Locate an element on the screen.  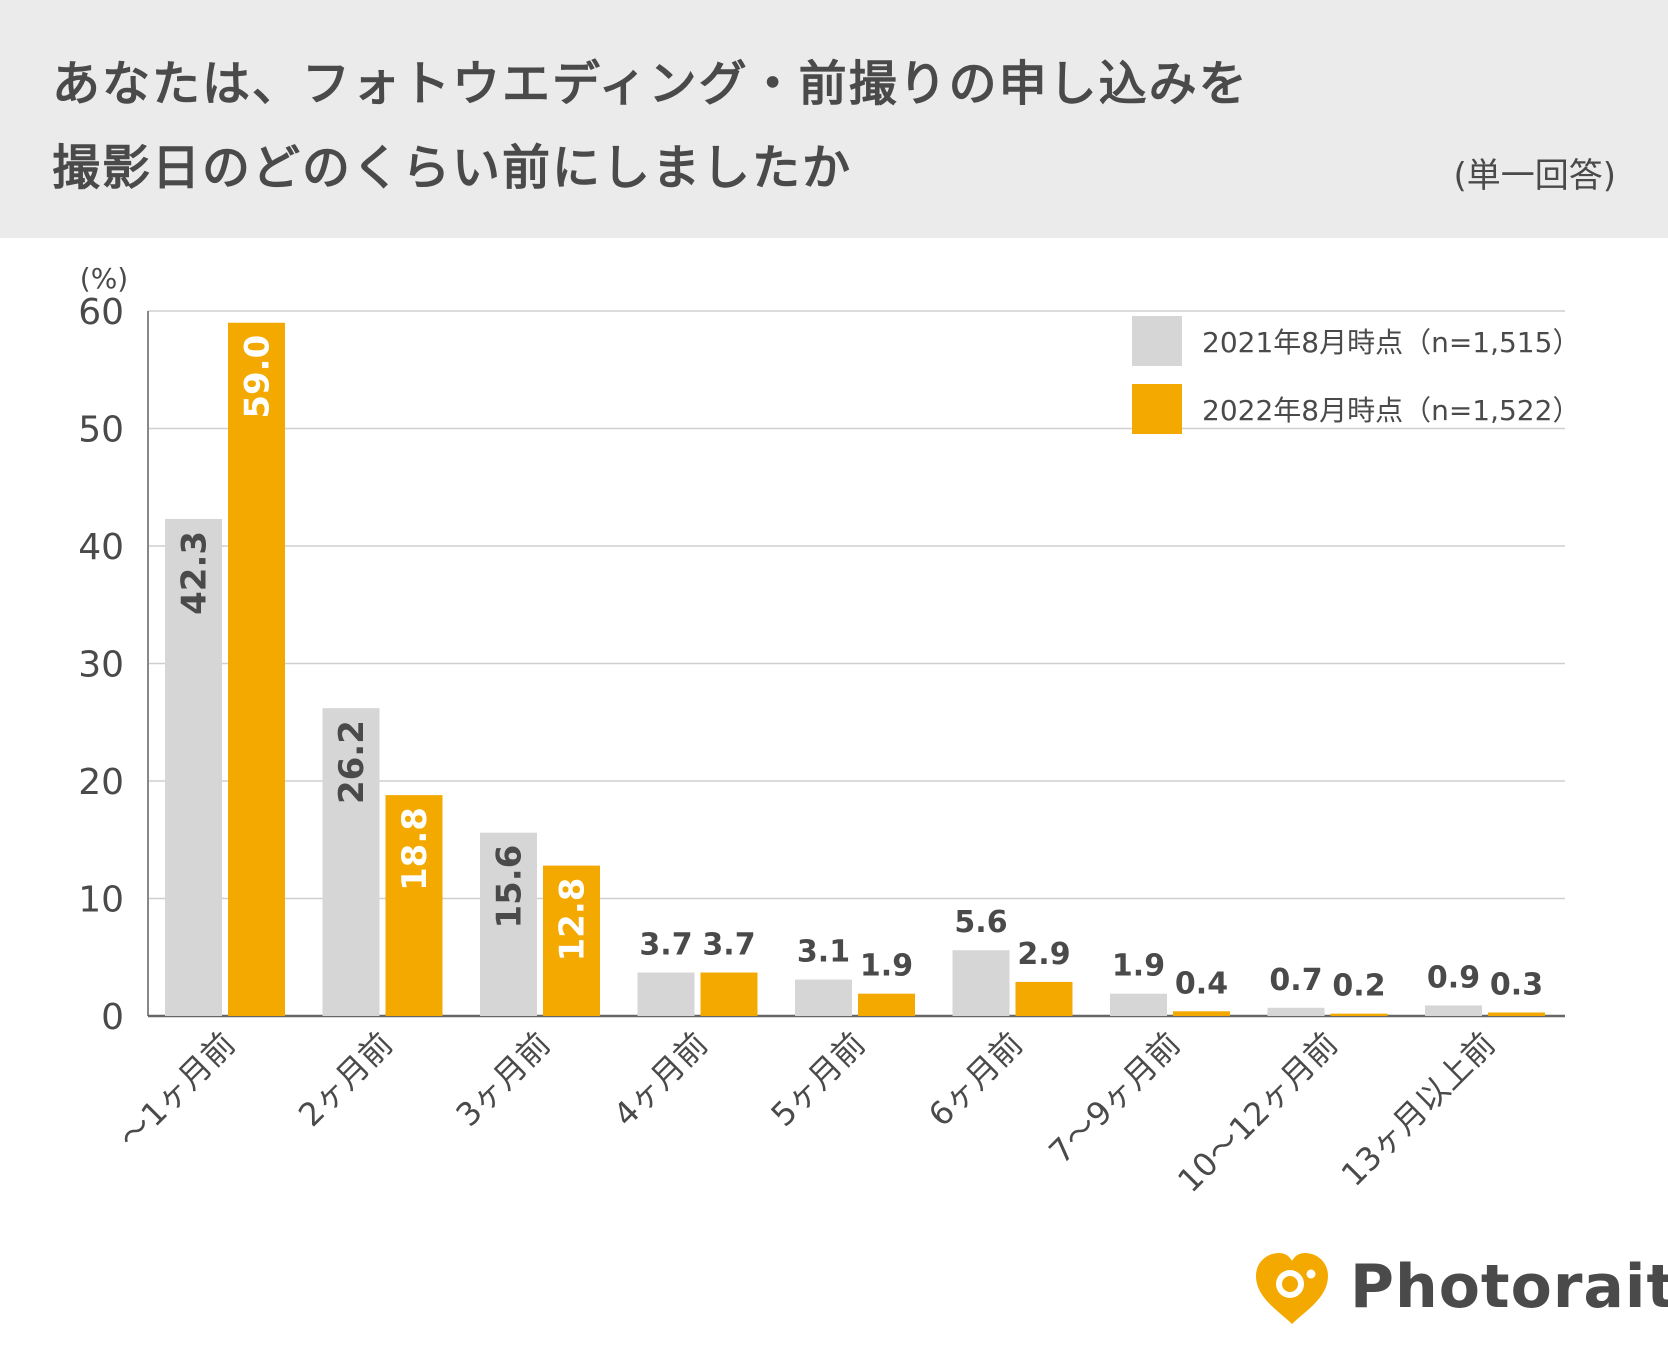
y-tick-label: 0 is located at coordinates (112, 1017).